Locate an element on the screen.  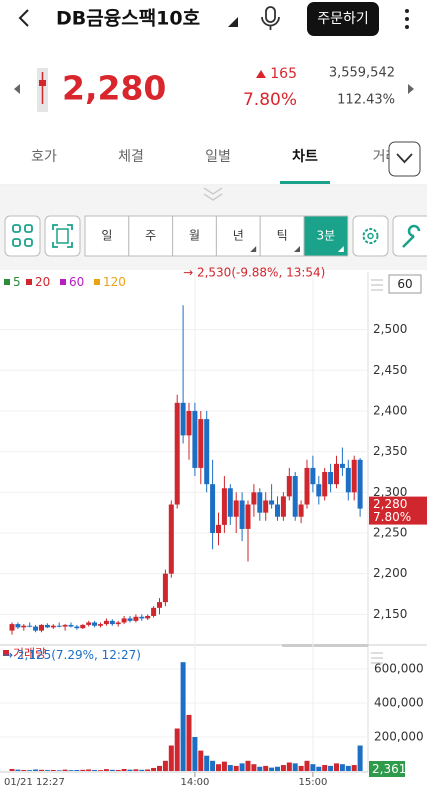
last-volume-label: 2,361 is located at coordinates (389, 769).